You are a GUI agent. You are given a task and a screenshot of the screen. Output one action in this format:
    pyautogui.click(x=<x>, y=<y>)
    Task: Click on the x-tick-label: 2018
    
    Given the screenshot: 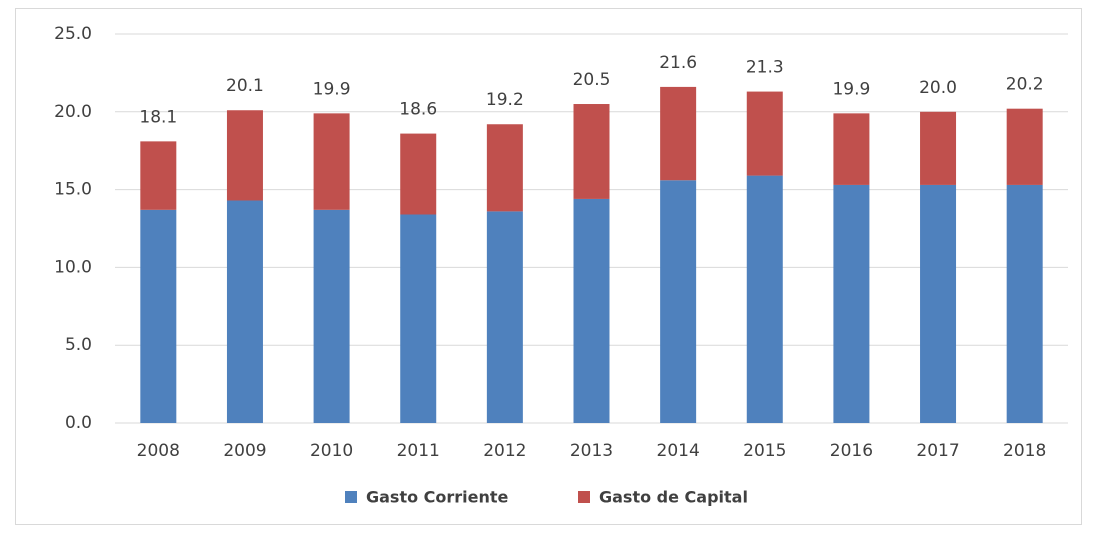 What is the action you would take?
    pyautogui.click(x=1024, y=451)
    